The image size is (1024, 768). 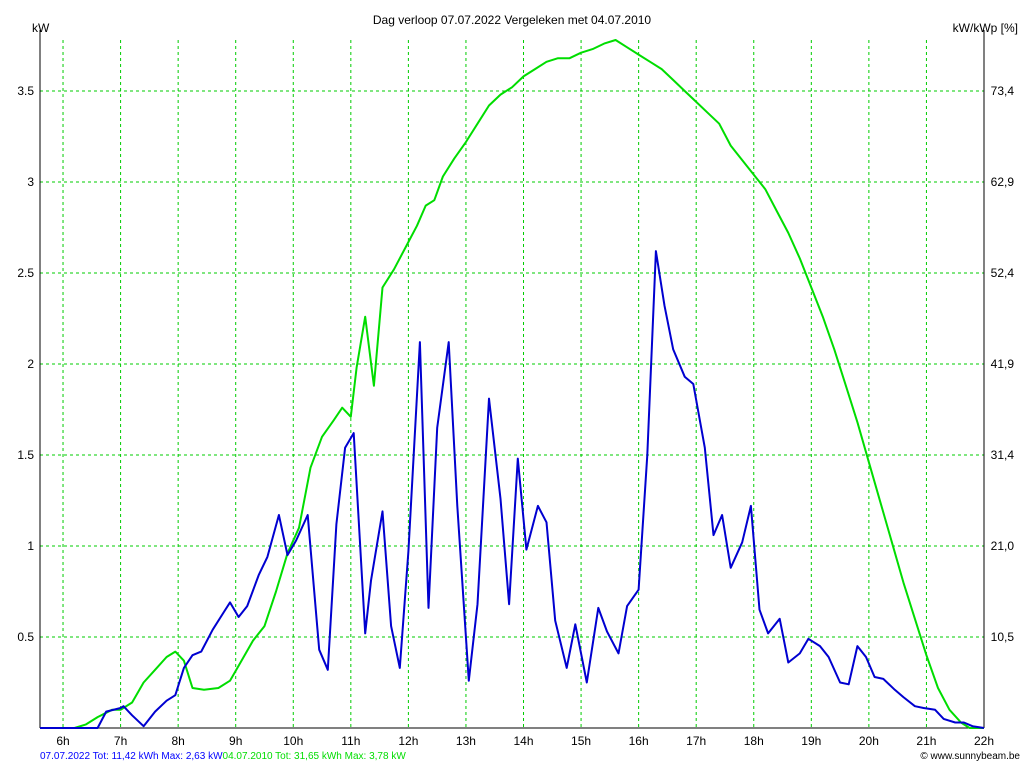 What do you see at coordinates (1003, 637) in the screenshot?
I see `y-tick-label-right: 10,5` at bounding box center [1003, 637].